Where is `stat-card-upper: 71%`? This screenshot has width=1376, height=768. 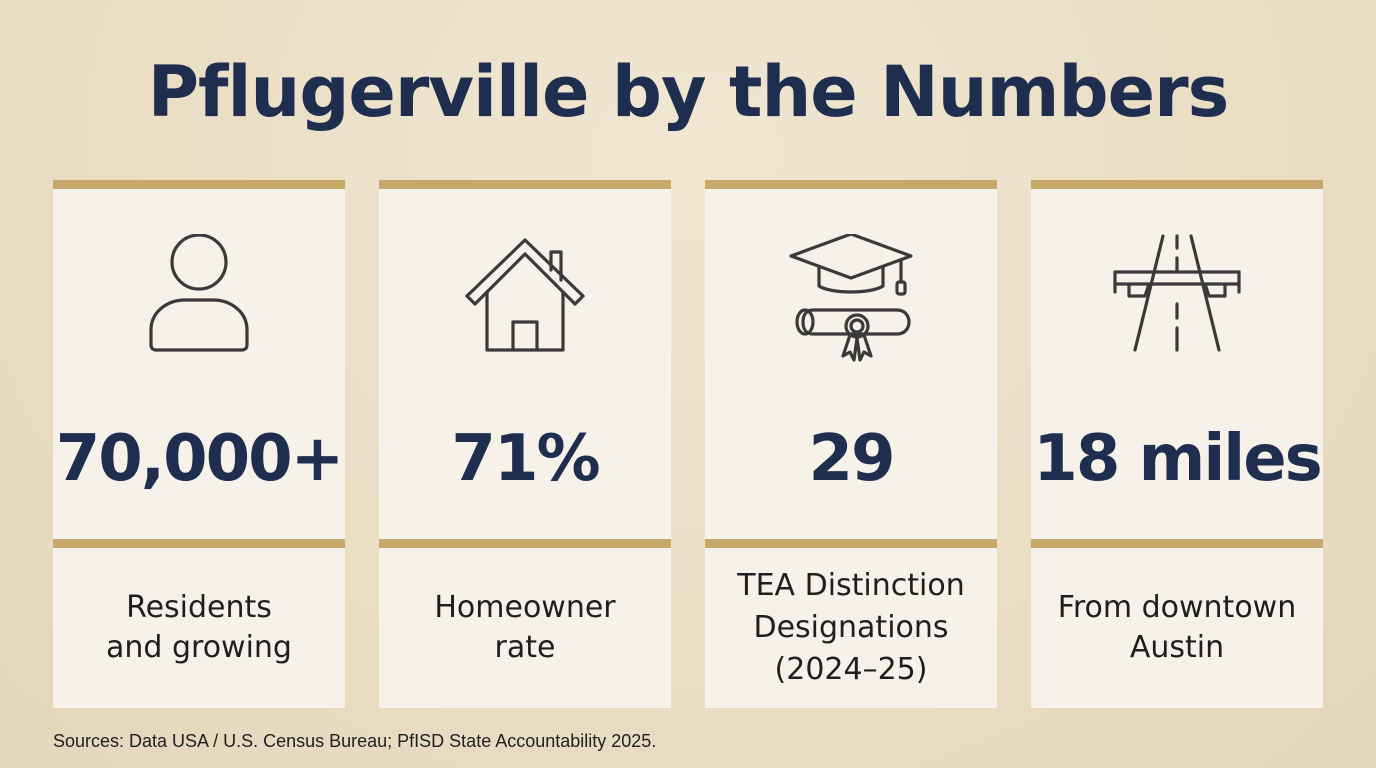 stat-card-upper: 71% is located at coordinates (525, 364).